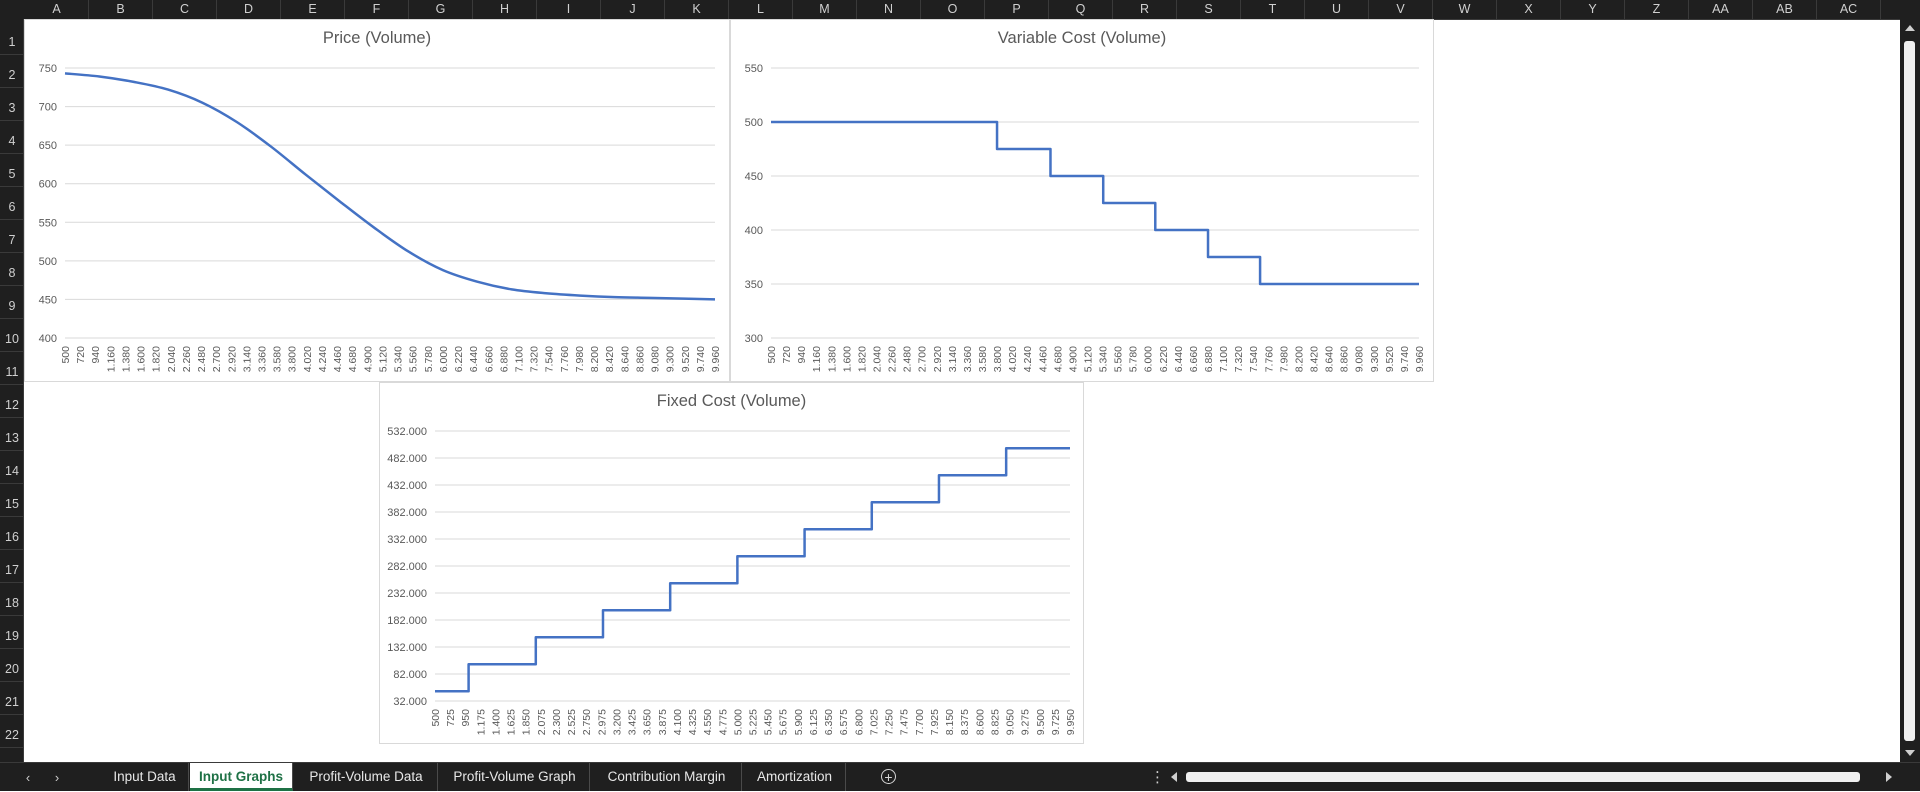  Describe the element at coordinates (1401, 9) in the screenshot. I see `column-header: V` at that location.